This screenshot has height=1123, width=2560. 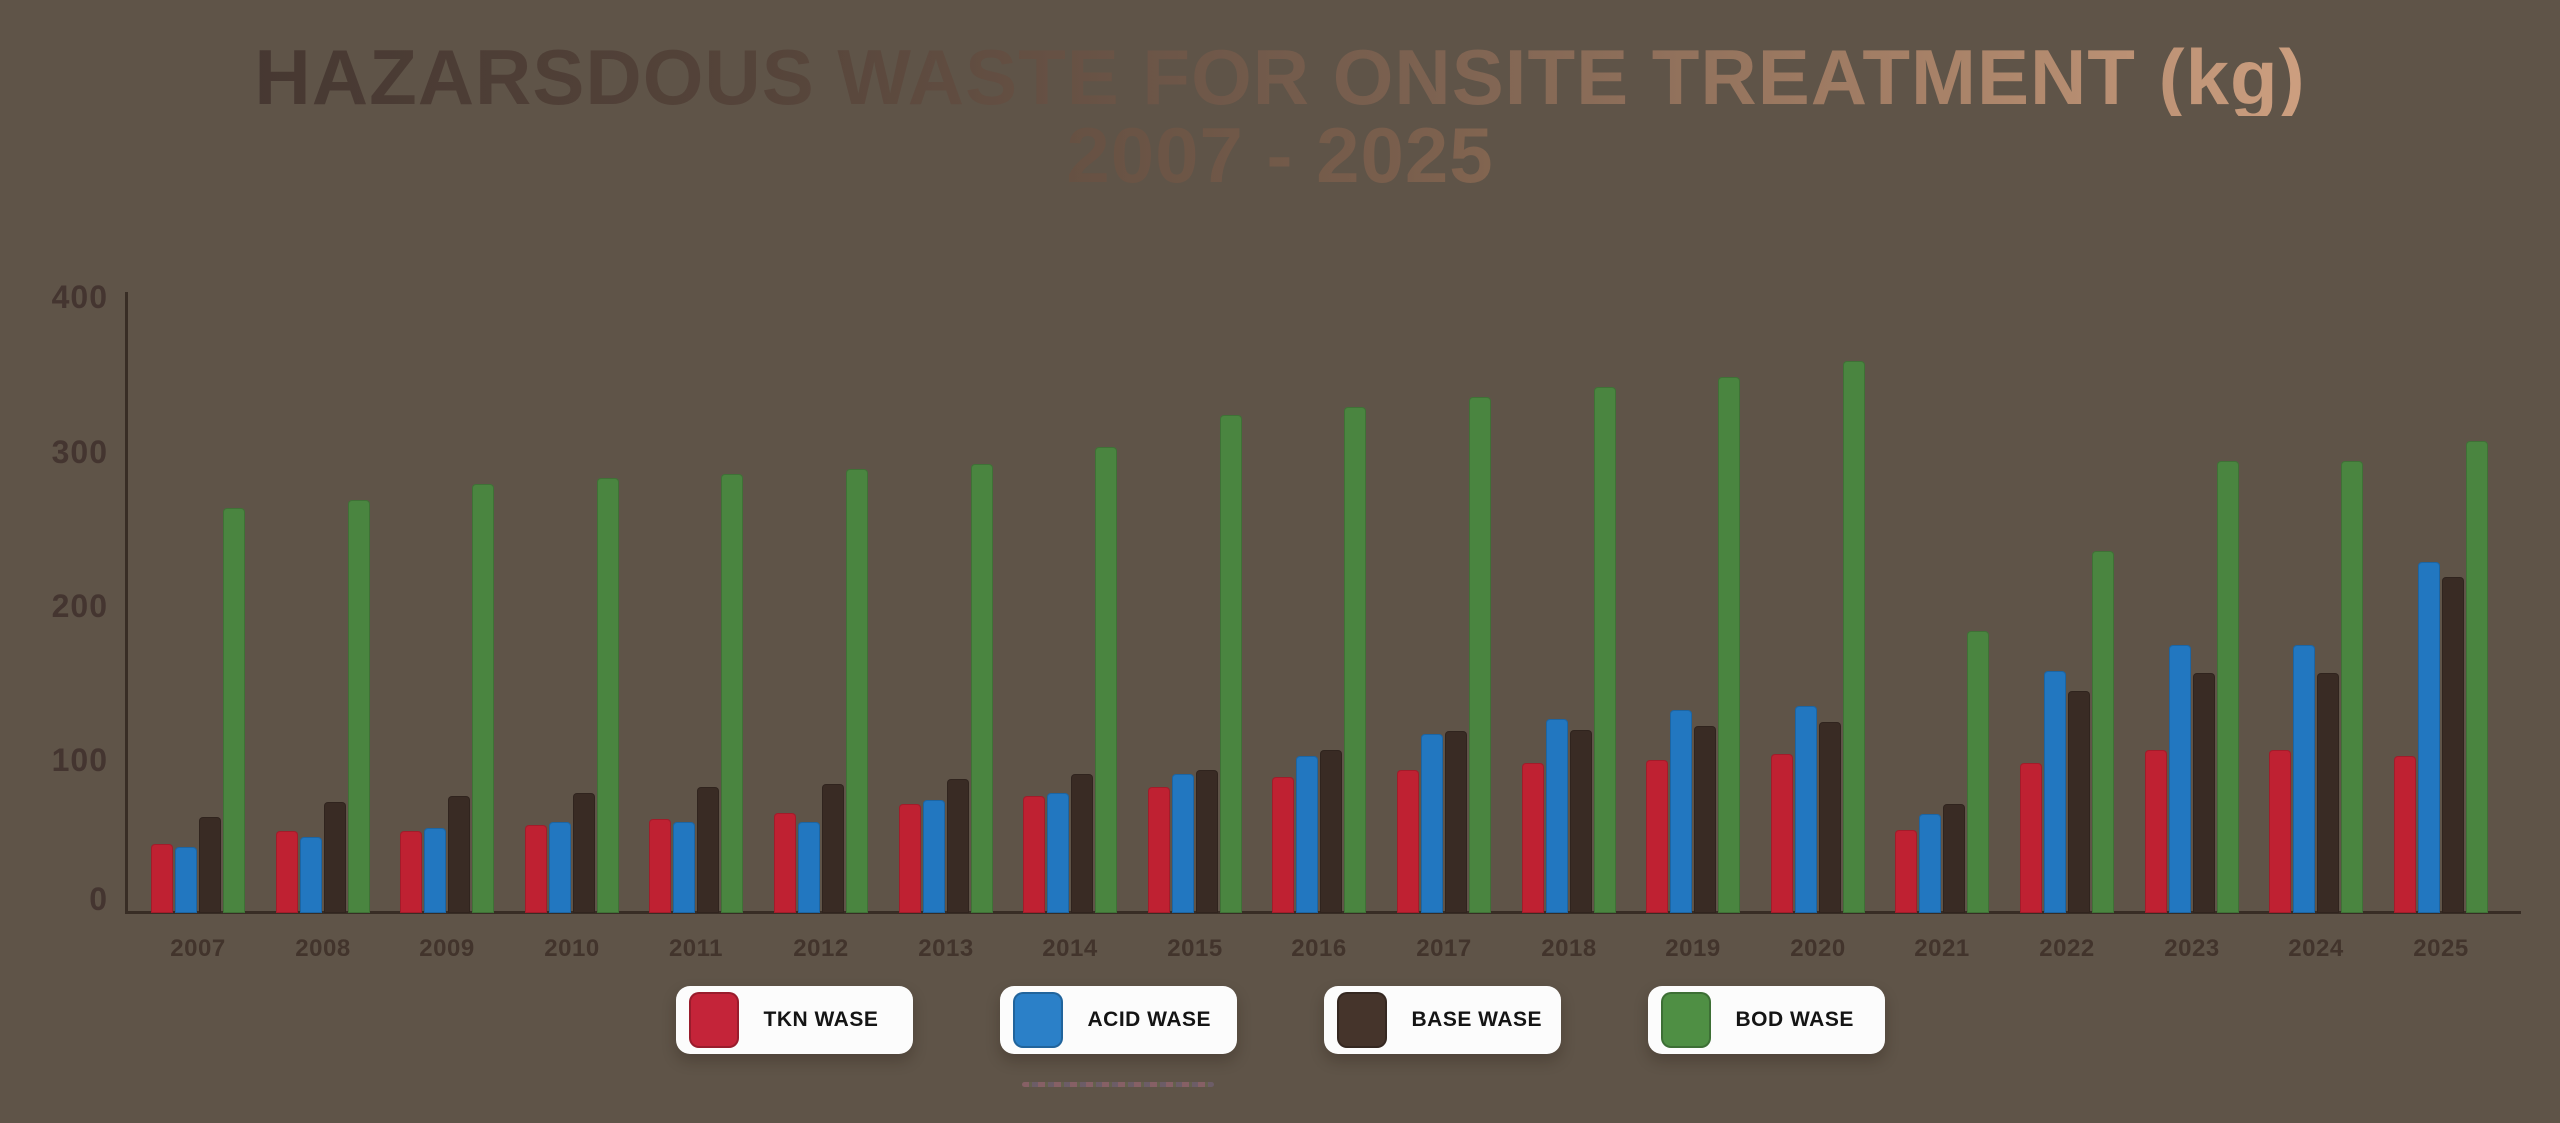 I want to click on x-tick-label-2009: 2009, so click(x=447, y=948).